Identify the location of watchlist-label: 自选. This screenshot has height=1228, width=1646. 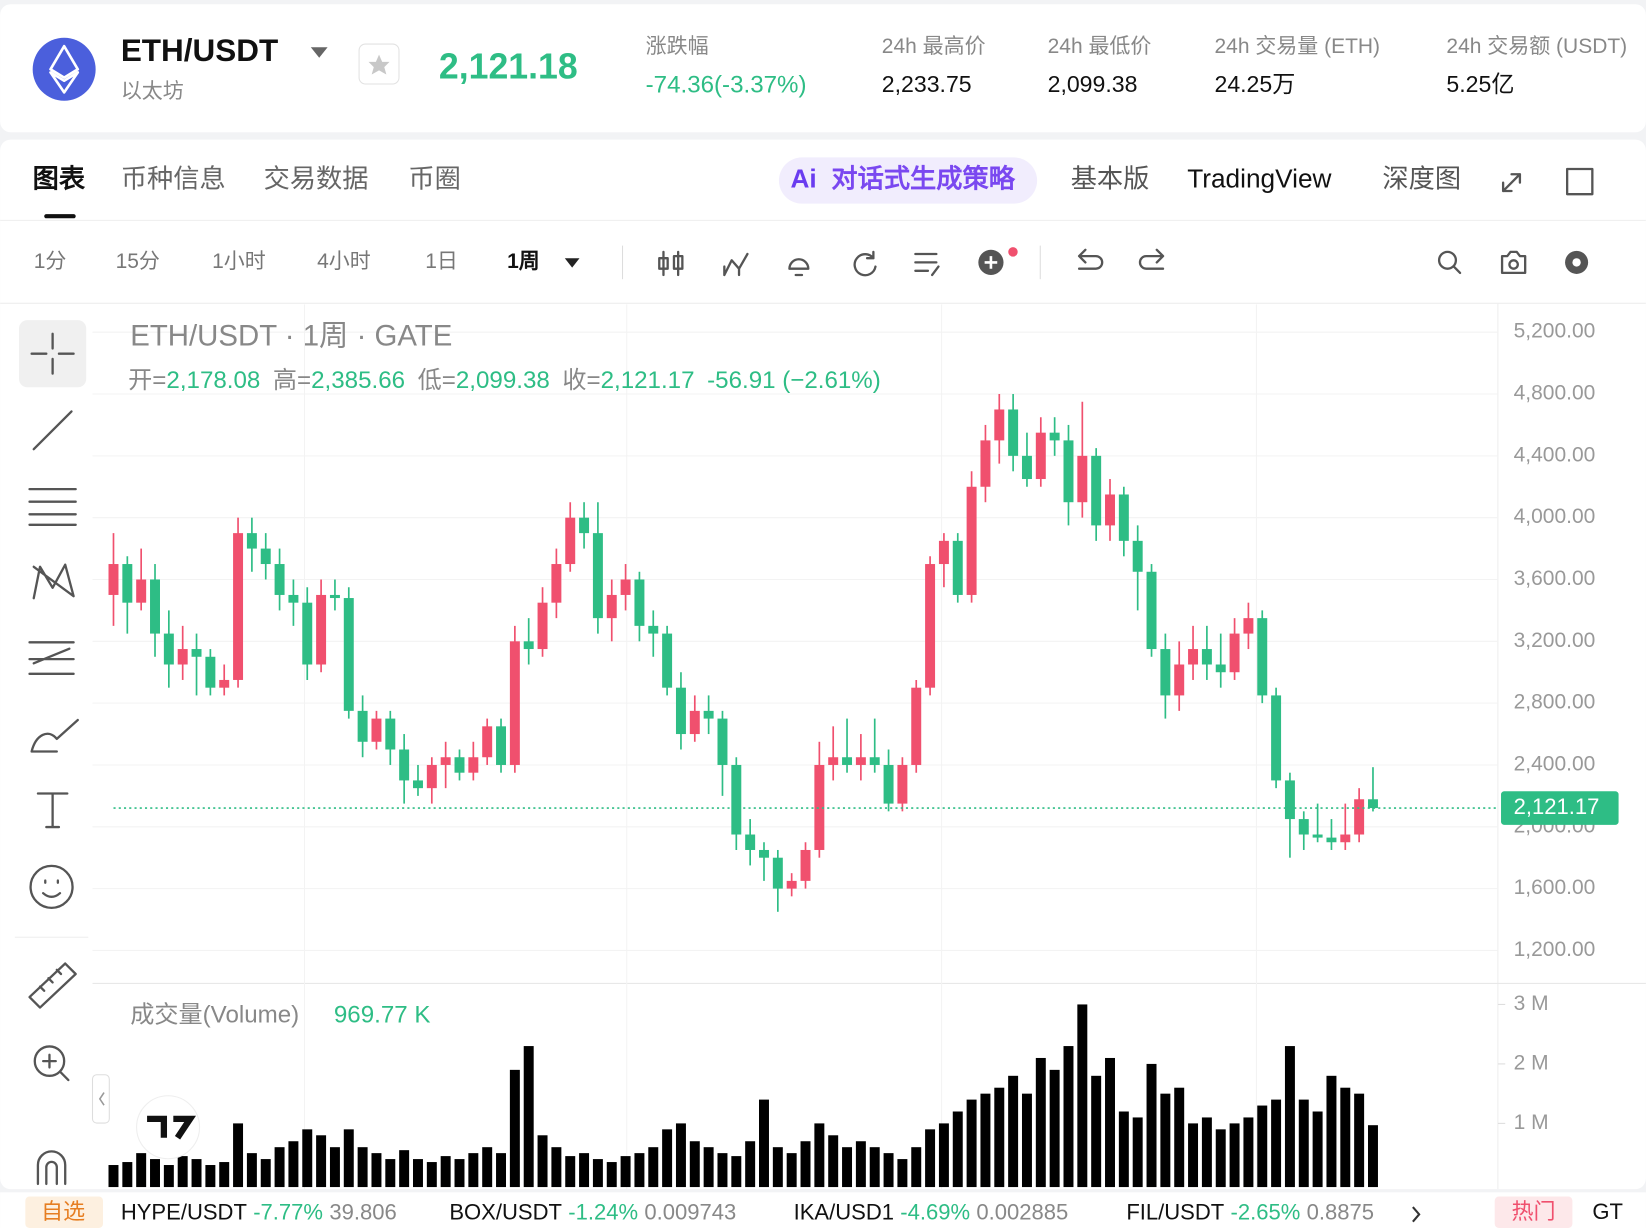
(63, 1211).